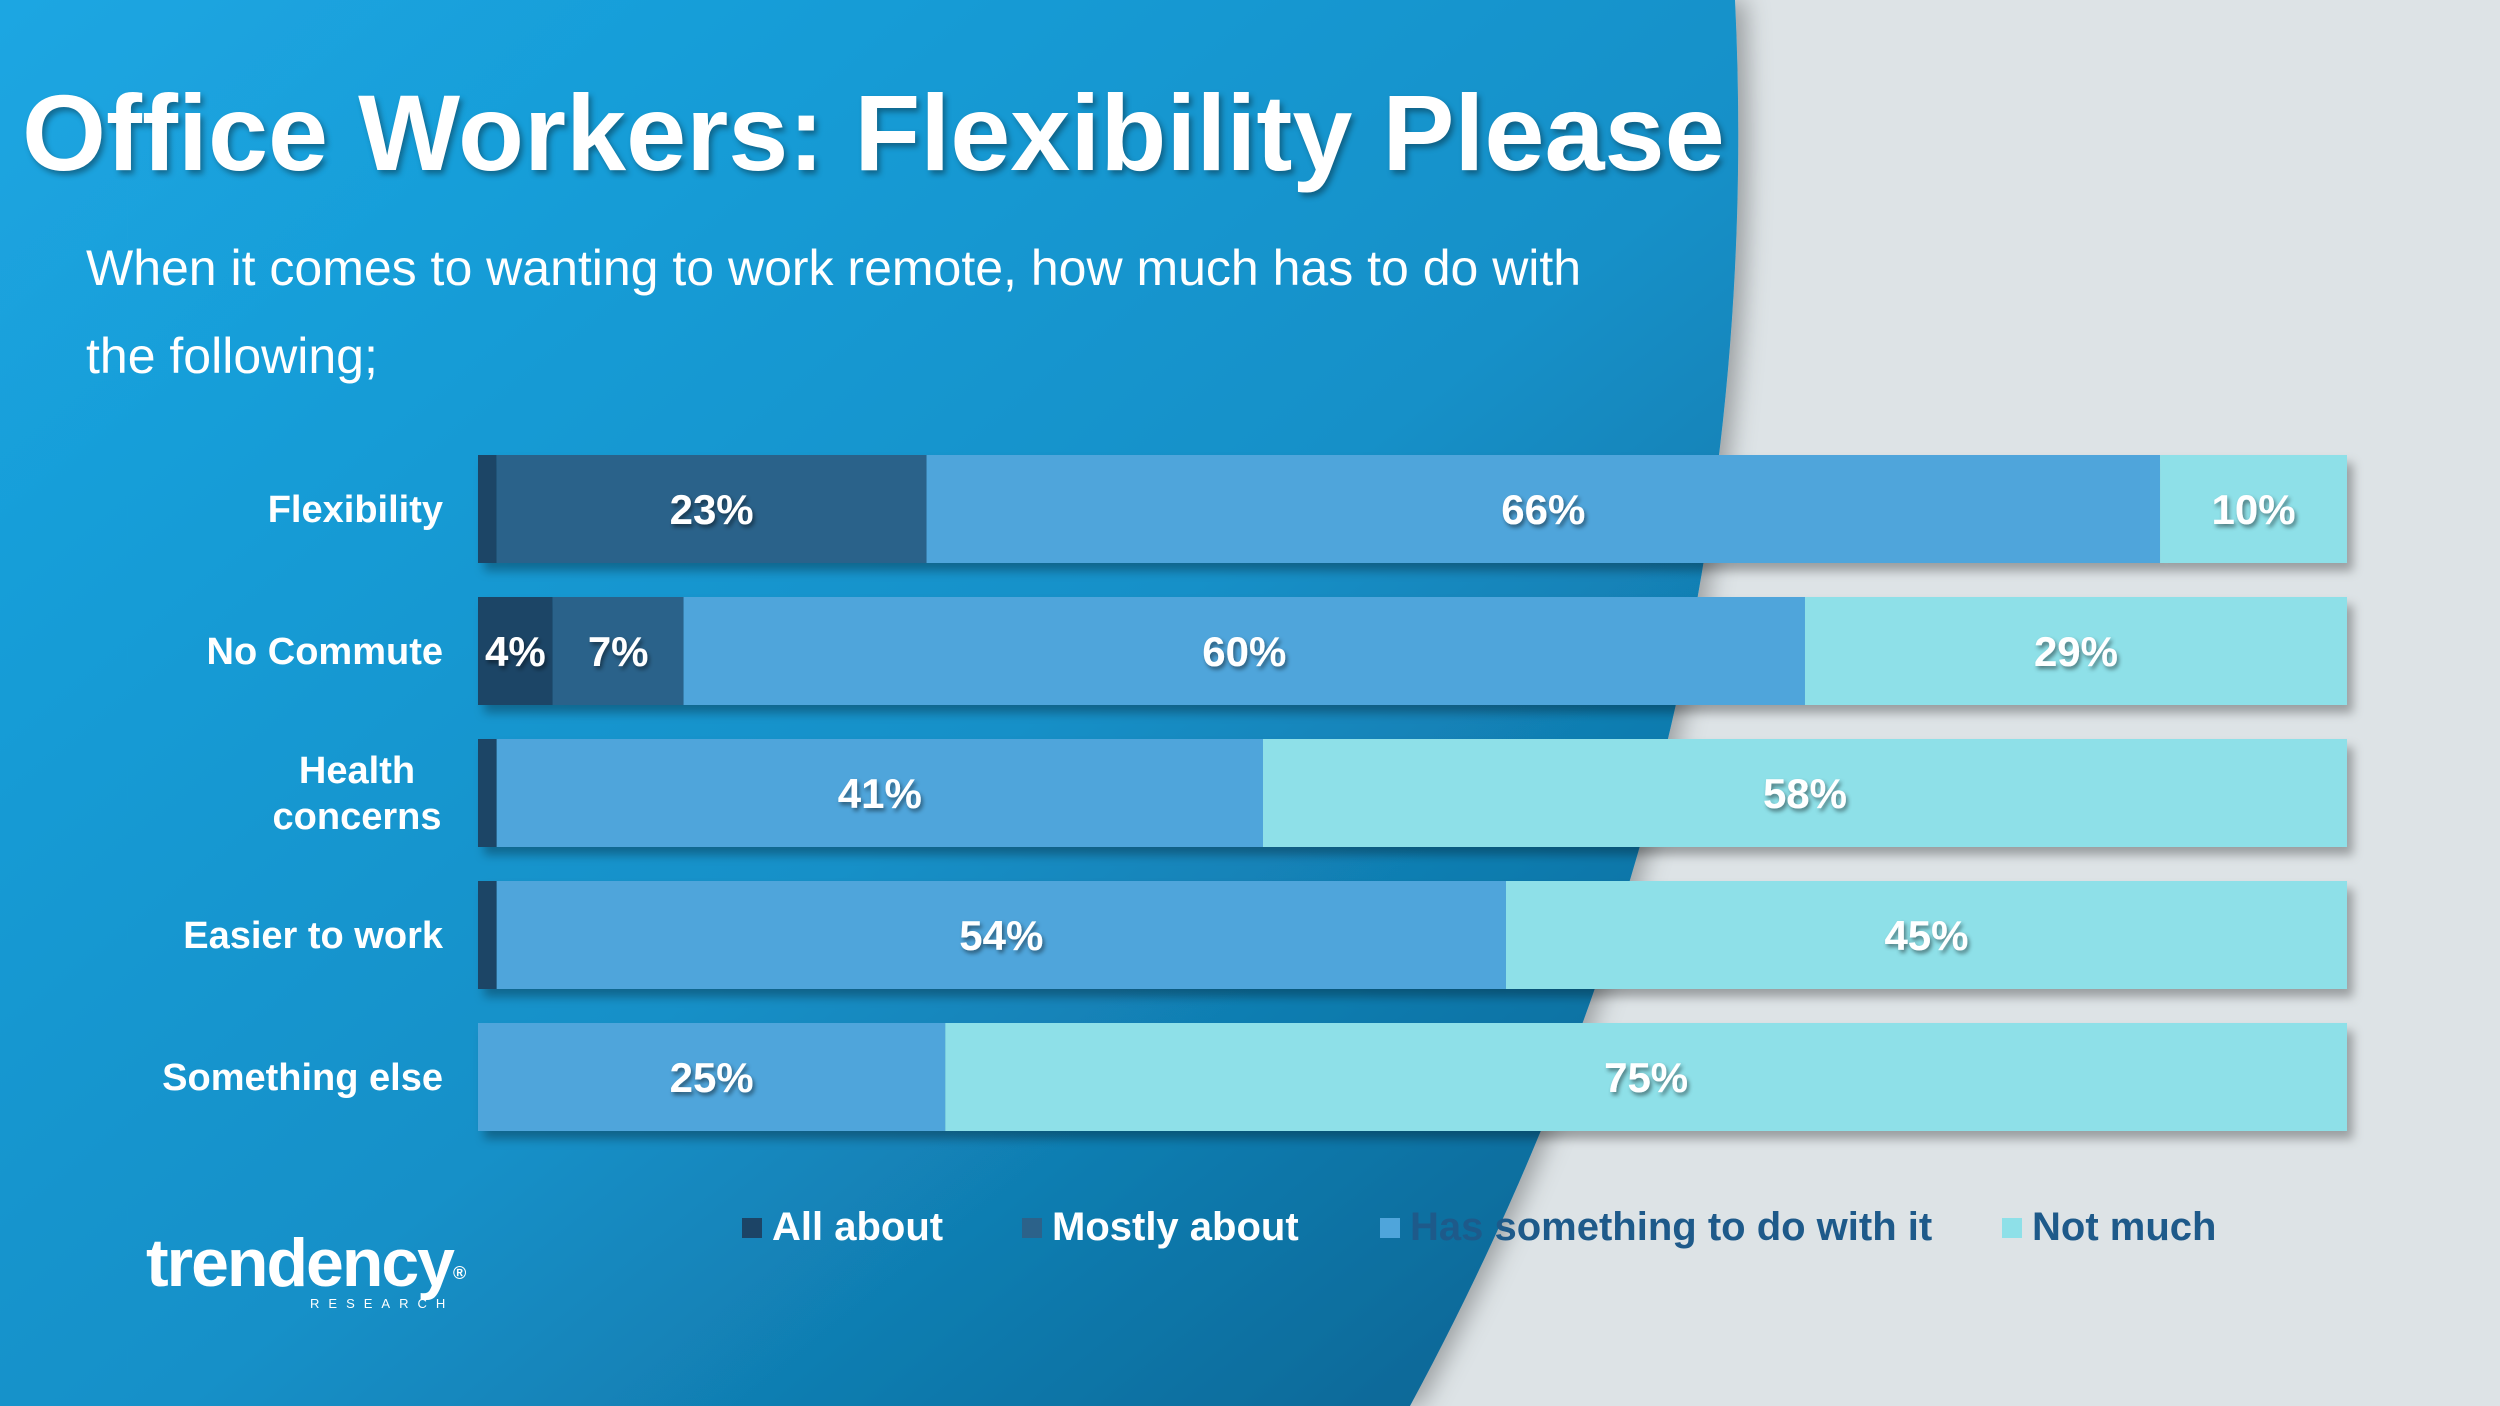  I want to click on page-title: Office Workers: Flexibility Please, so click(873, 132).